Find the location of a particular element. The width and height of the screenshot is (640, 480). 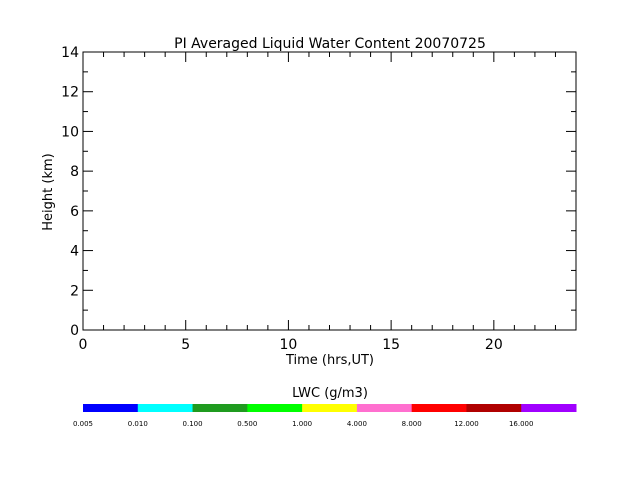

colorbar-tick-label: 0.500 is located at coordinates (247, 424).